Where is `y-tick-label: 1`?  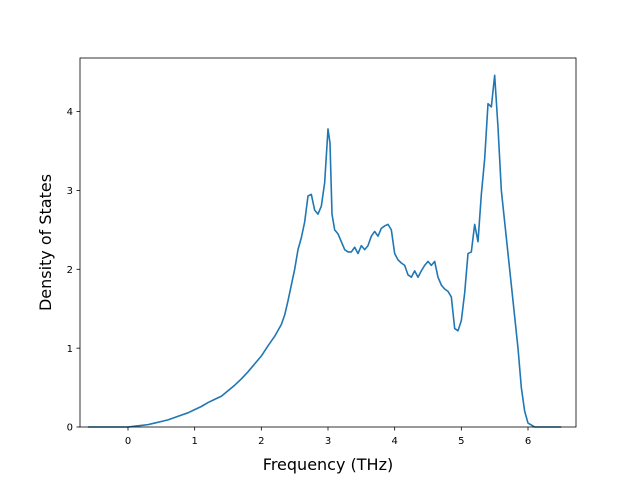
y-tick-label: 1 is located at coordinates (70, 349).